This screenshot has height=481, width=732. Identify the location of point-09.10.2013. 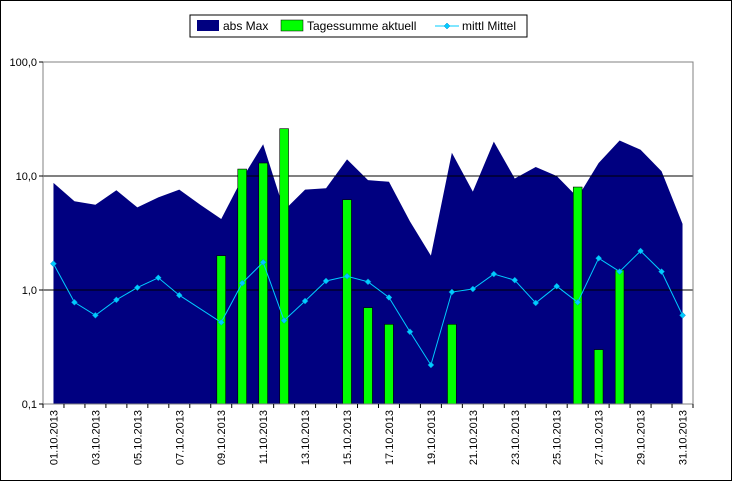
(221, 322).